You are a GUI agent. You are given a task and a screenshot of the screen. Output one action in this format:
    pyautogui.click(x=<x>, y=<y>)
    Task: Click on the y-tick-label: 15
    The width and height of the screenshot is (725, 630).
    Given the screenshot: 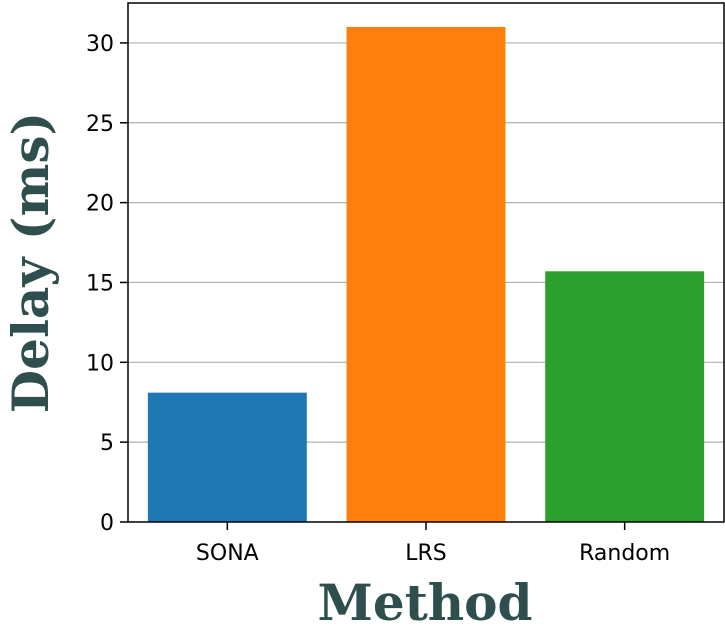 What is the action you would take?
    pyautogui.click(x=100, y=283)
    